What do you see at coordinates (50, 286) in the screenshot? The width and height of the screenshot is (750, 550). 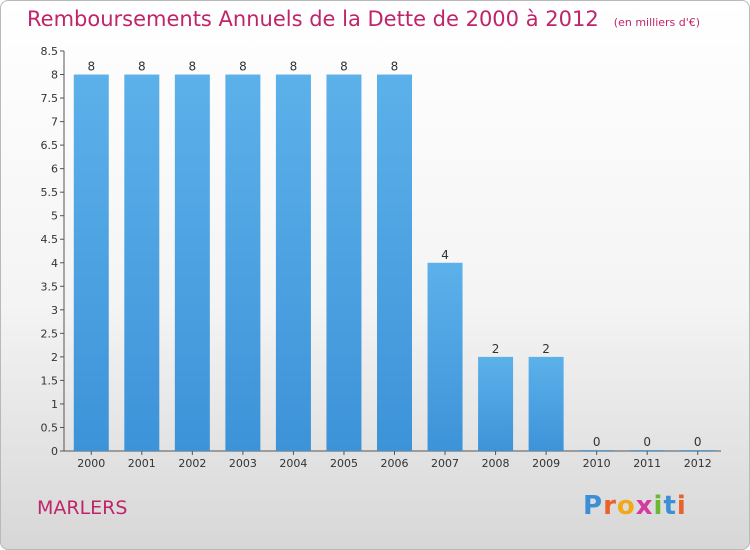 I see `y-tick-label: 3.5` at bounding box center [50, 286].